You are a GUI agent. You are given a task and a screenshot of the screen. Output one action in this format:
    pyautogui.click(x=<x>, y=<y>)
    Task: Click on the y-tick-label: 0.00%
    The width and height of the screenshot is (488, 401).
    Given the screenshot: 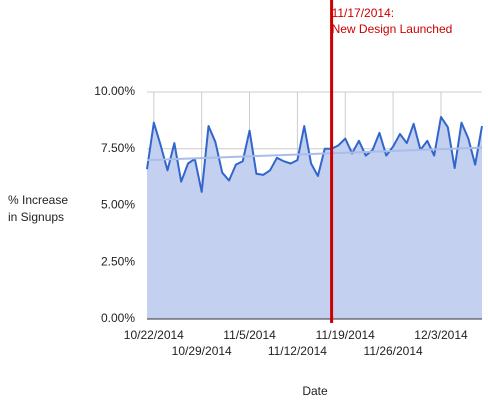 What is the action you would take?
    pyautogui.click(x=118, y=318)
    